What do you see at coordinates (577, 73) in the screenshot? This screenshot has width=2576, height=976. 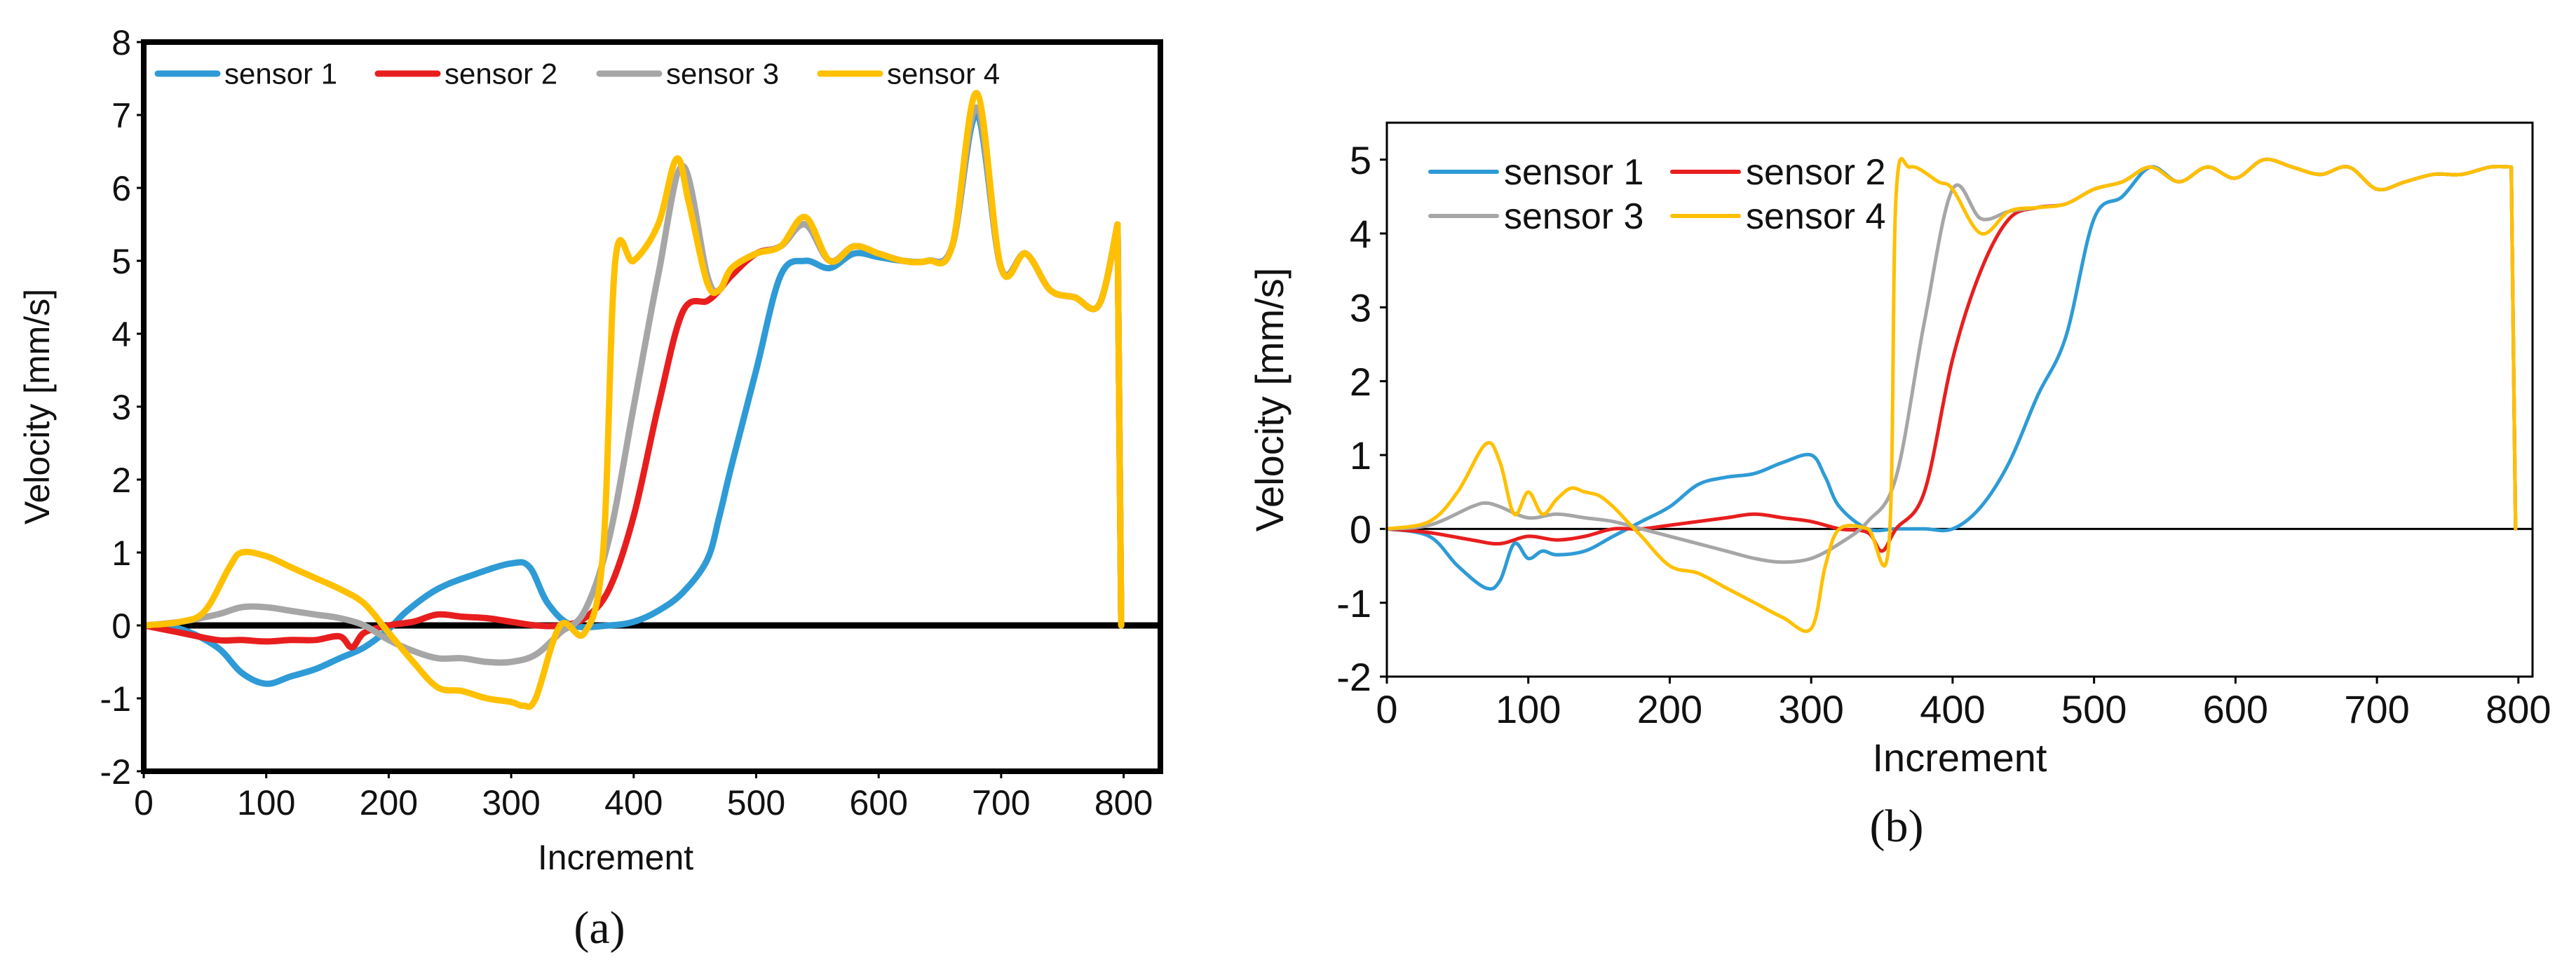 I see `panel-a-legend: sensor 1 sensor 2 sensor 3 sensor 4` at bounding box center [577, 73].